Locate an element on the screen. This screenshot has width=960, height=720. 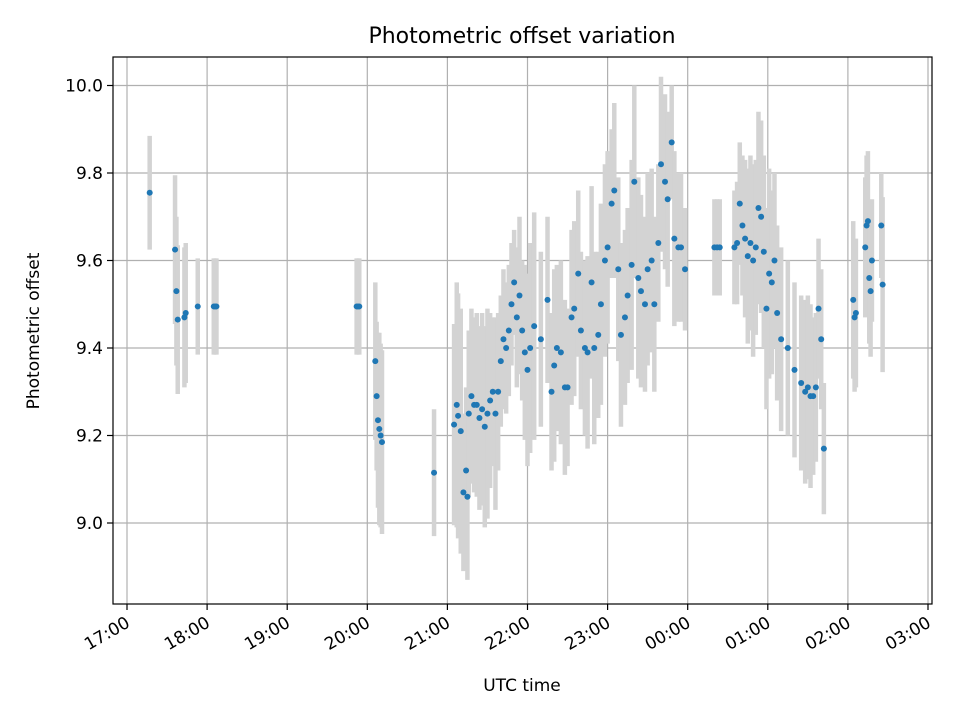
y-tick-label: 9.2 is located at coordinates (89, 437).